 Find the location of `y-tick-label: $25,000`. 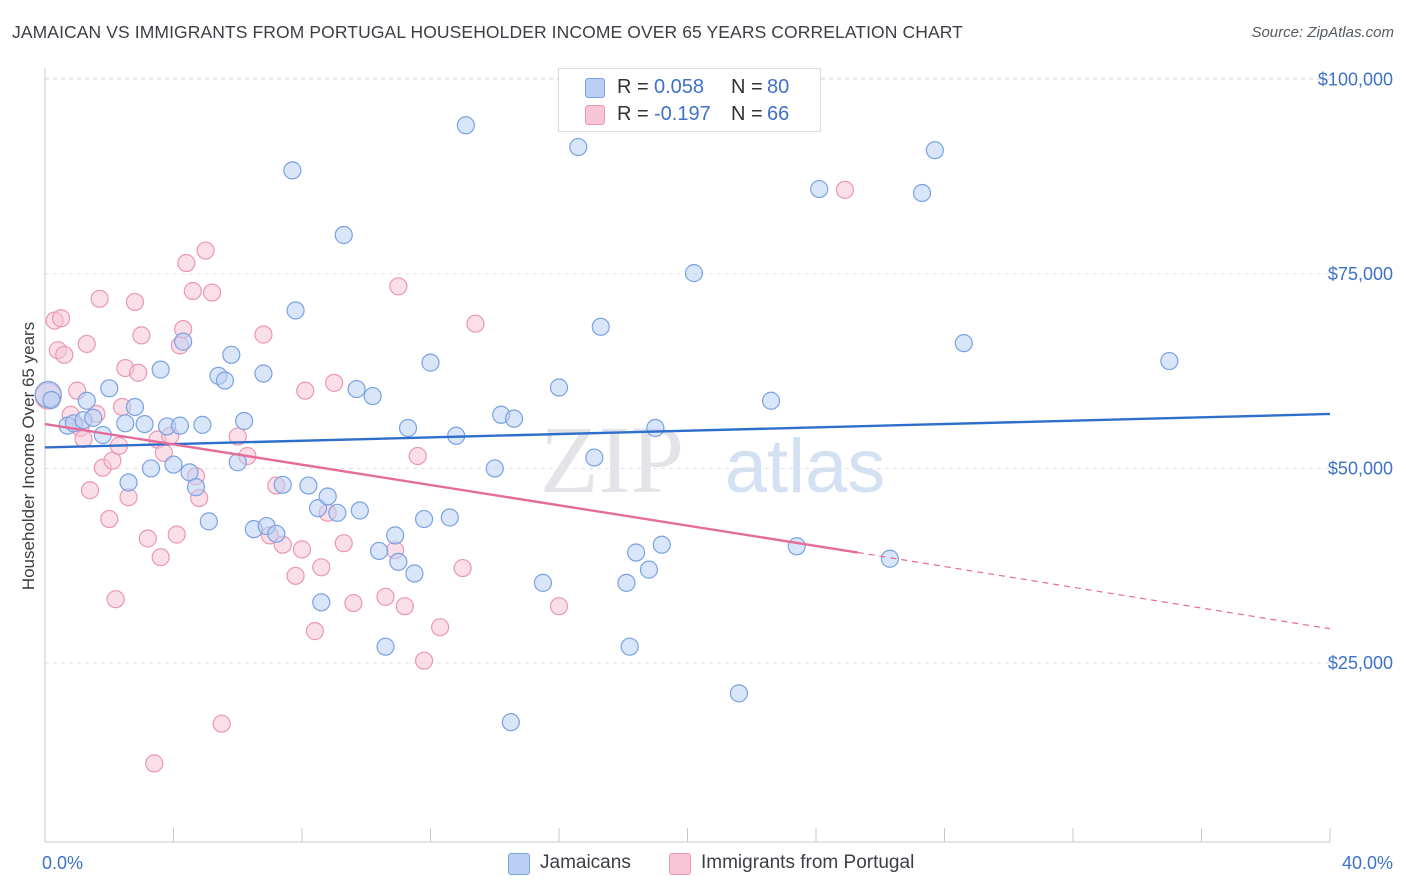

y-tick-label: $25,000 is located at coordinates (1360, 663).